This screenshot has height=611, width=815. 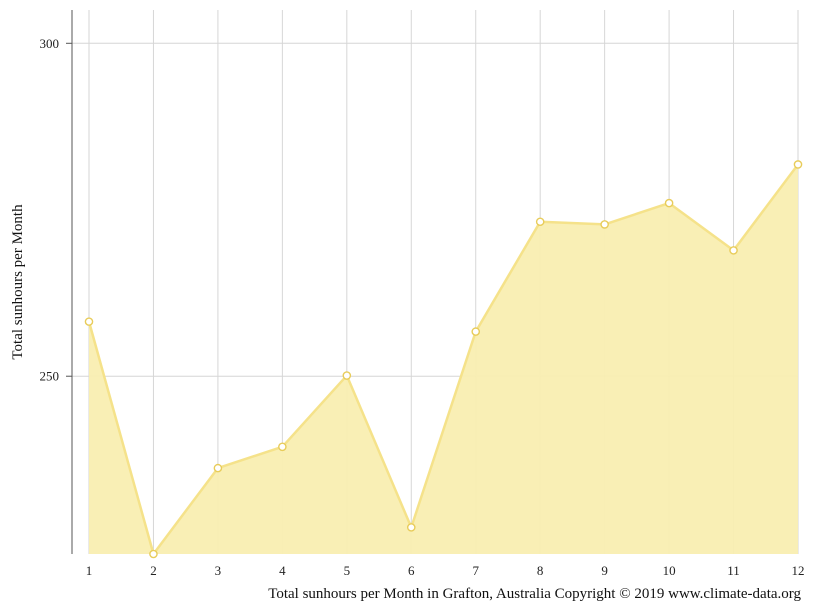 What do you see at coordinates (153, 570) in the screenshot?
I see `x-tick-label: 2` at bounding box center [153, 570].